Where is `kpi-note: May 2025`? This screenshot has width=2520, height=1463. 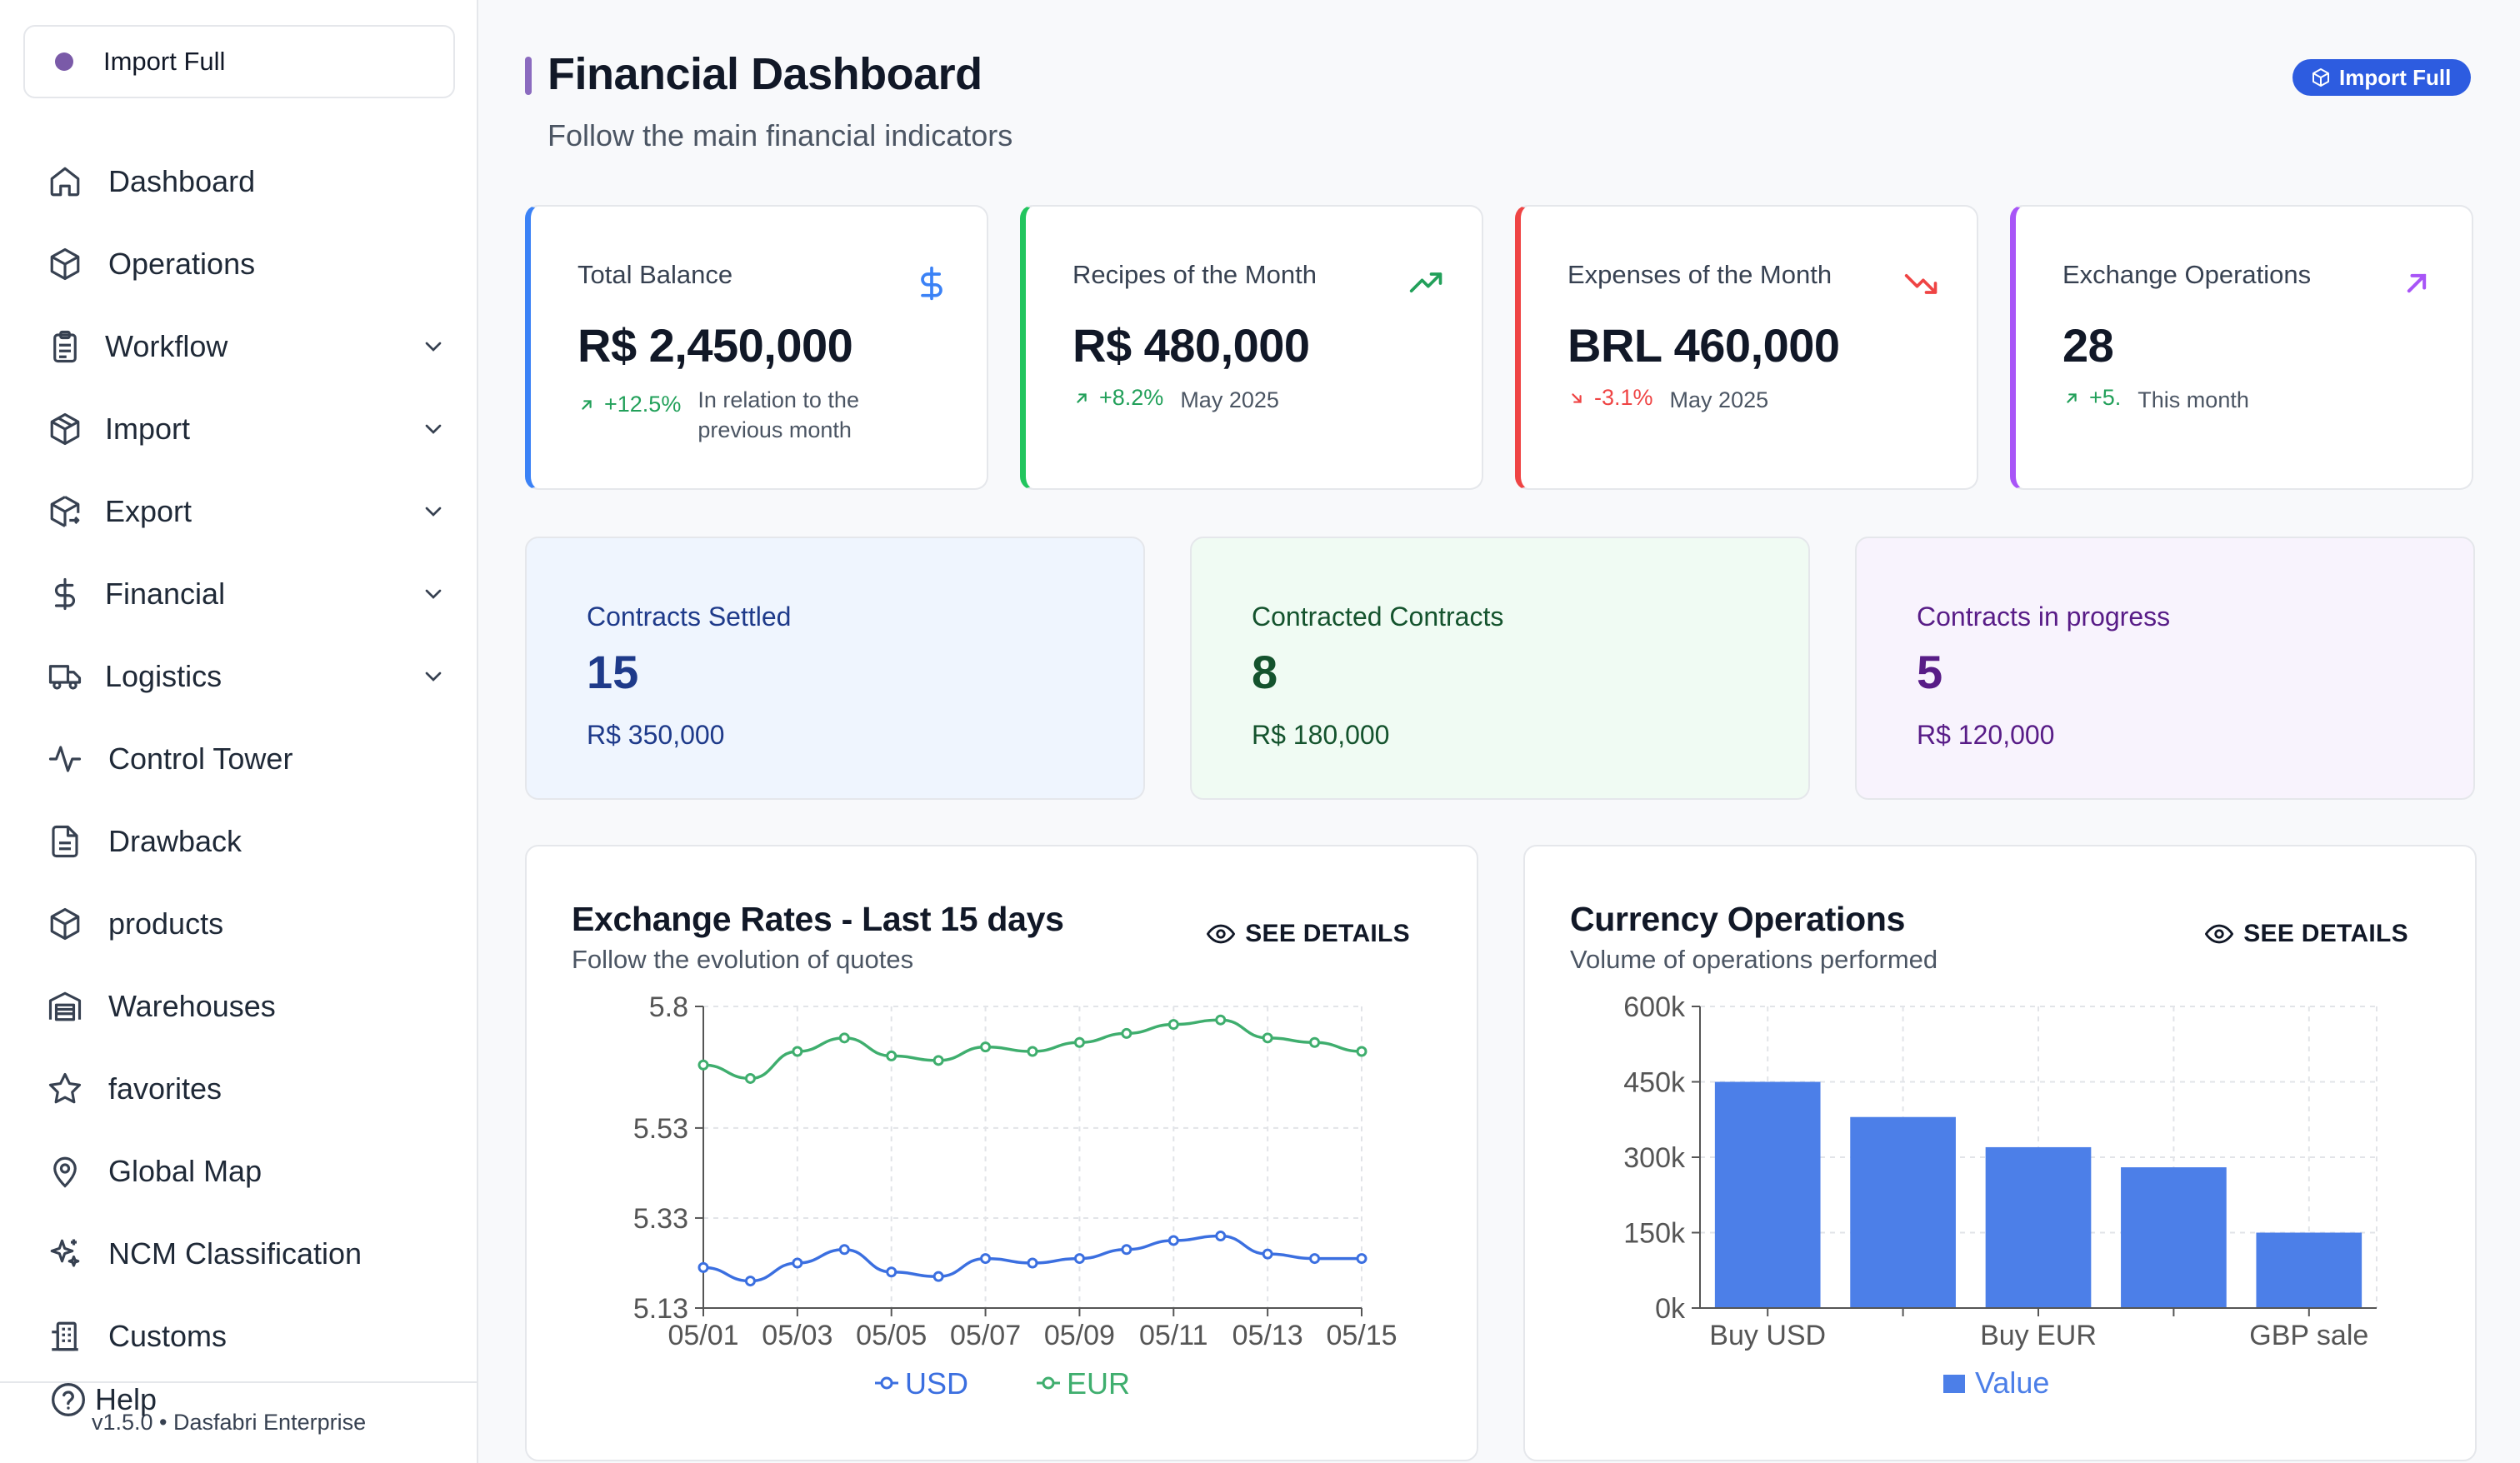 kpi-note: May 2025 is located at coordinates (1719, 399).